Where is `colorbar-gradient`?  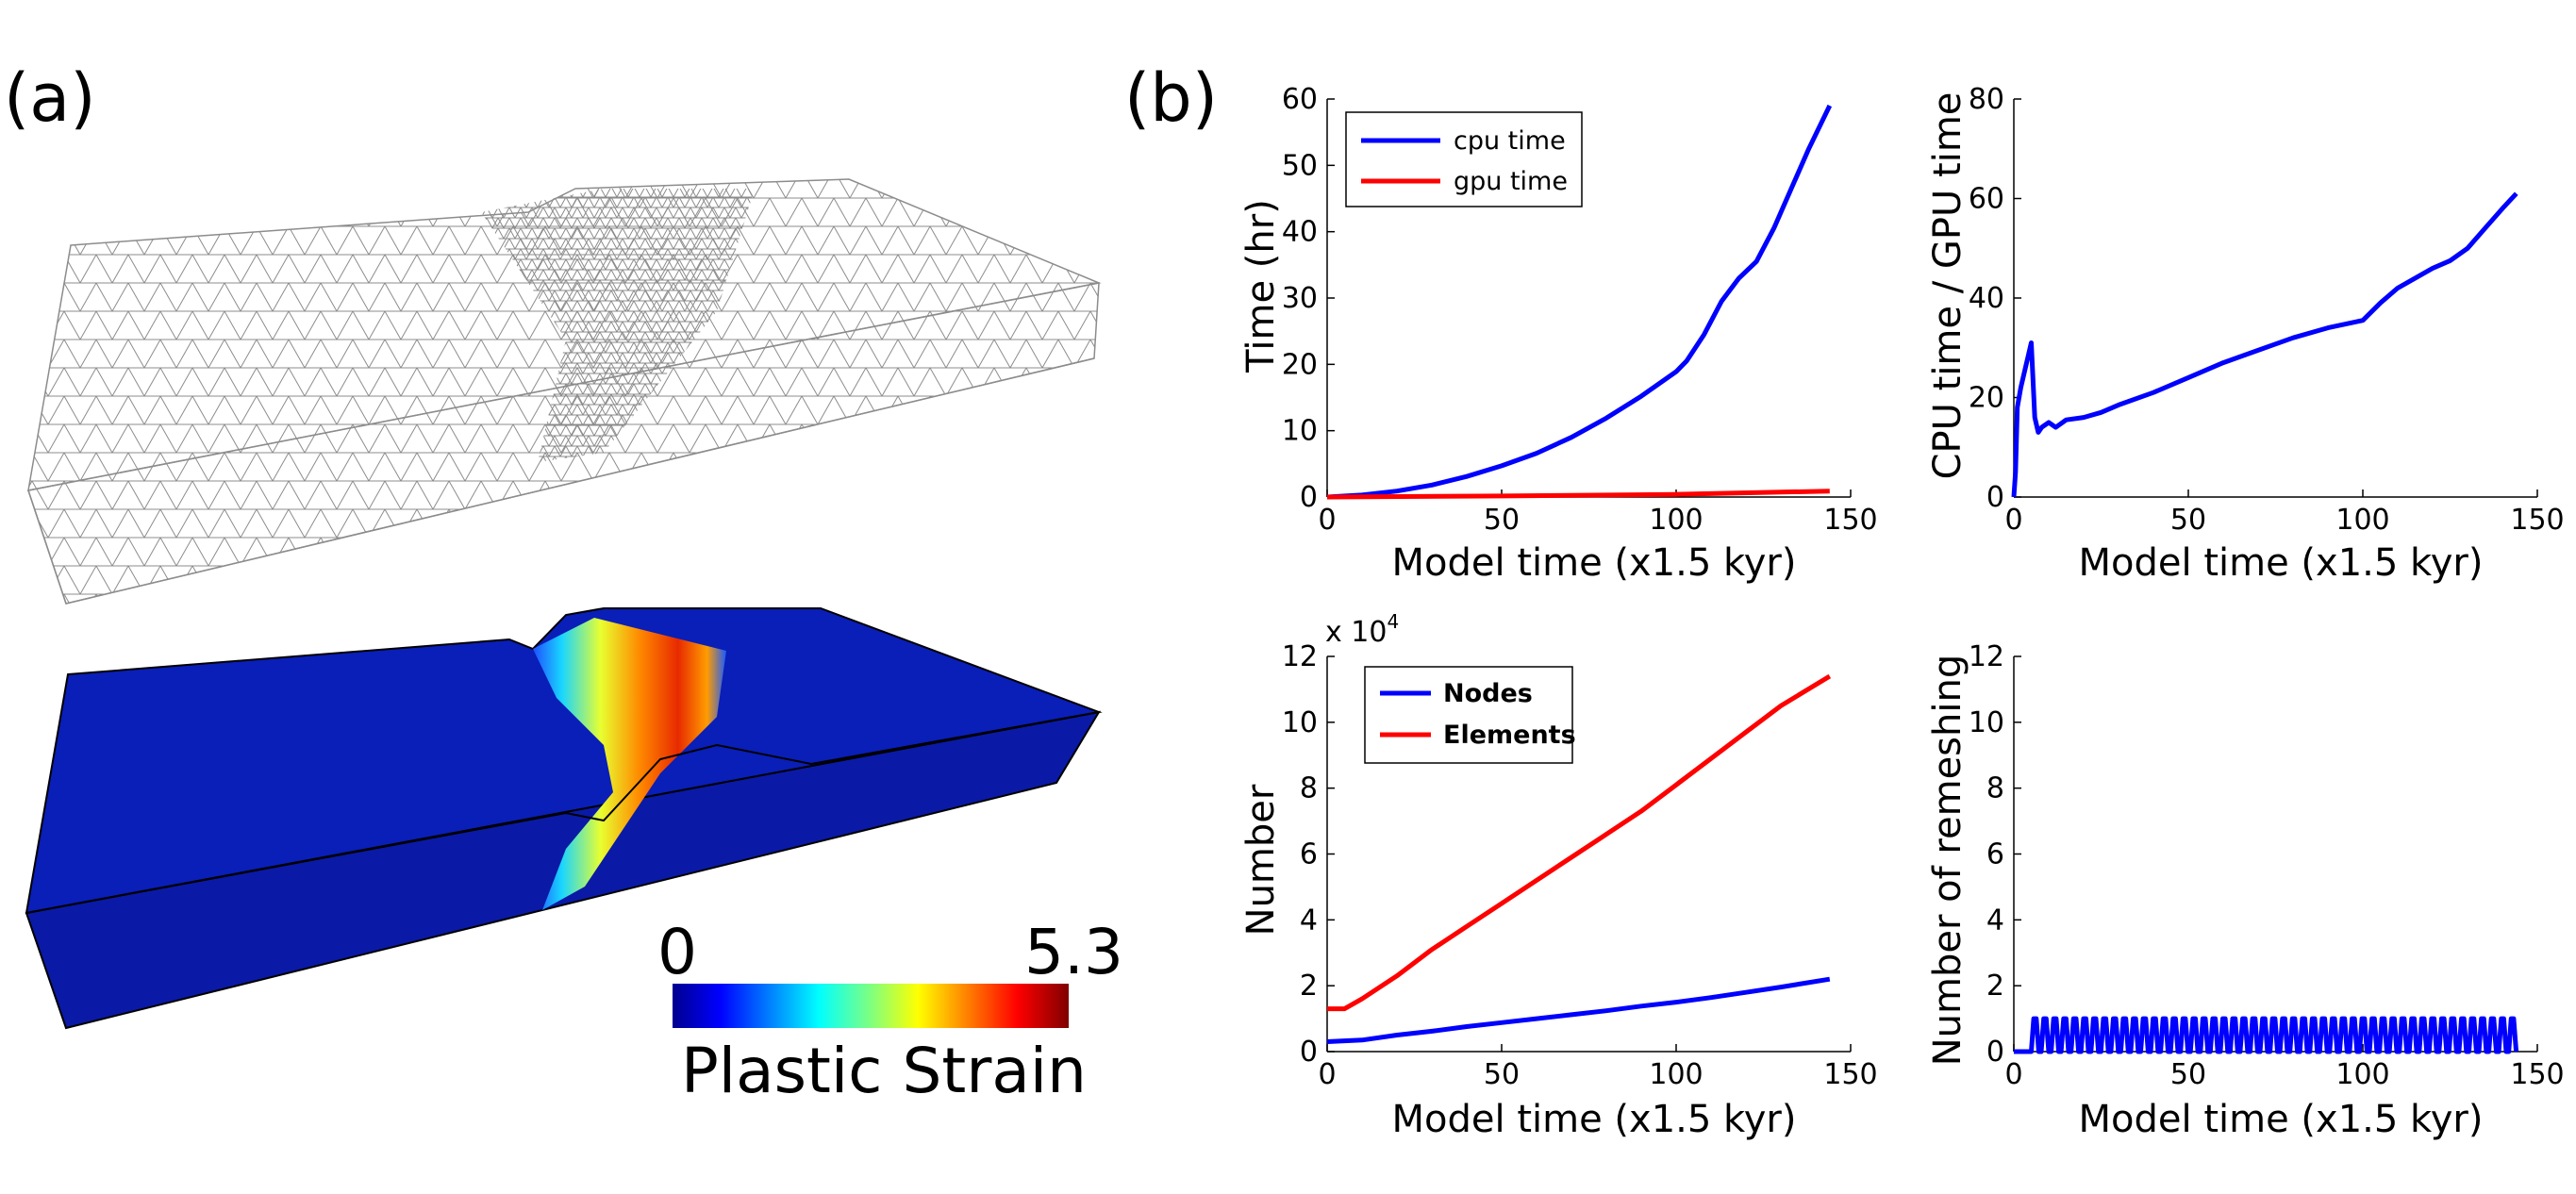
colorbar-gradient is located at coordinates (871, 1006).